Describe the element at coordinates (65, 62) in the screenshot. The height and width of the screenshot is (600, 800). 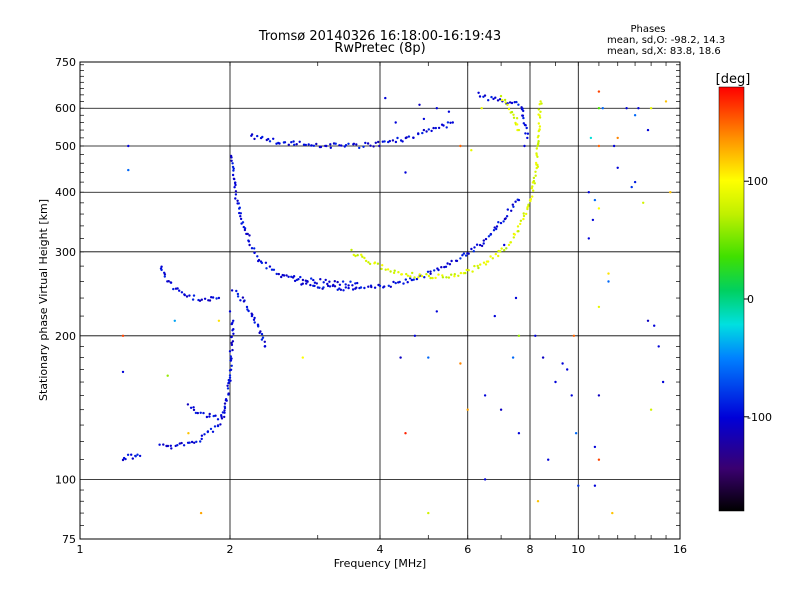
I see `y-tick-label: 750` at that location.